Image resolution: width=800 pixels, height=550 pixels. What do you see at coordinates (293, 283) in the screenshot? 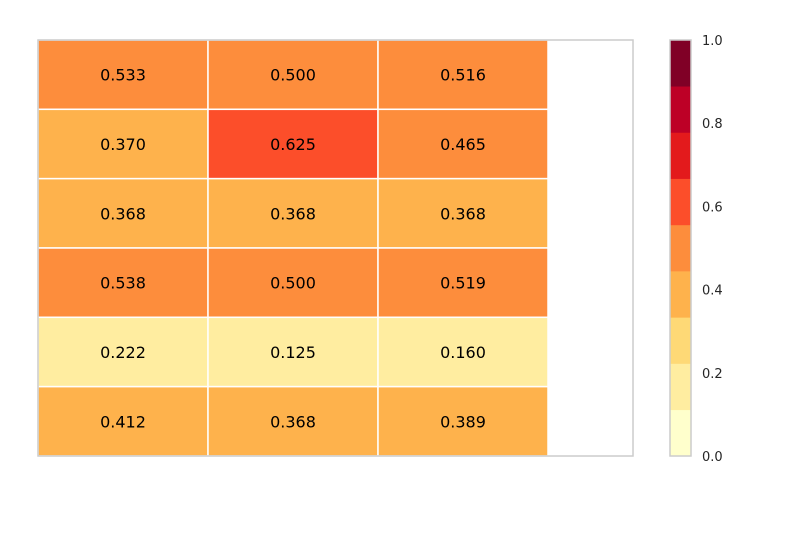
I see `cell-label-r3-c1: 0.500` at bounding box center [293, 283].